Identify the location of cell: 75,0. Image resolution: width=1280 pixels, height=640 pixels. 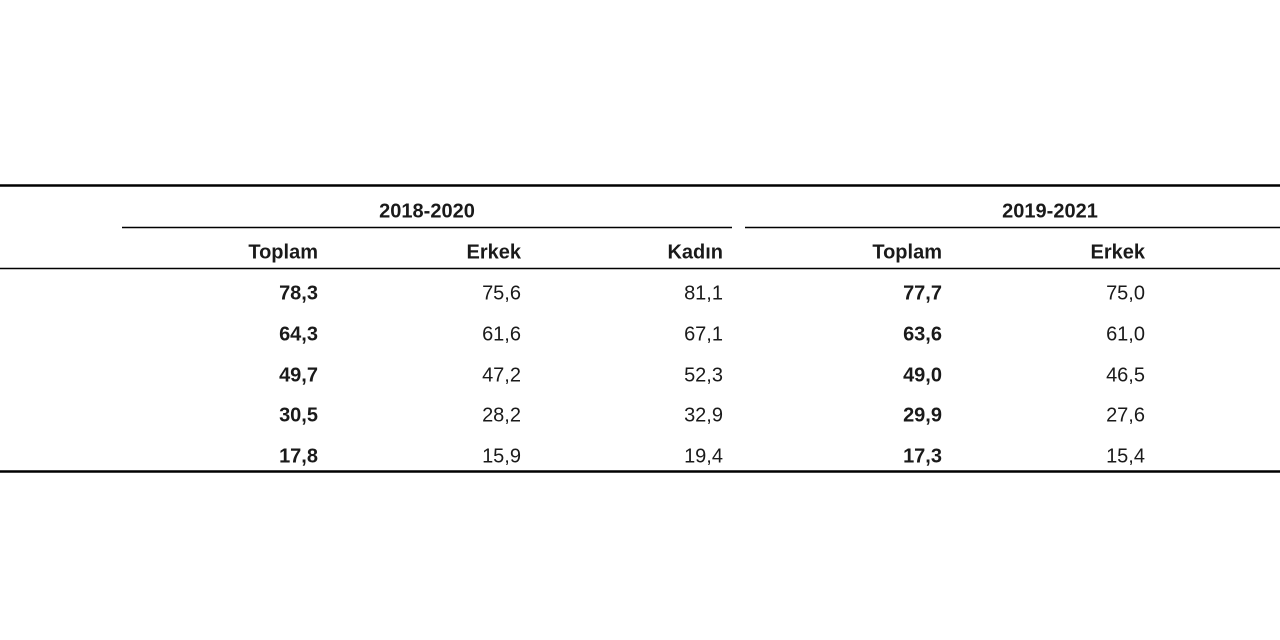
(1125, 293).